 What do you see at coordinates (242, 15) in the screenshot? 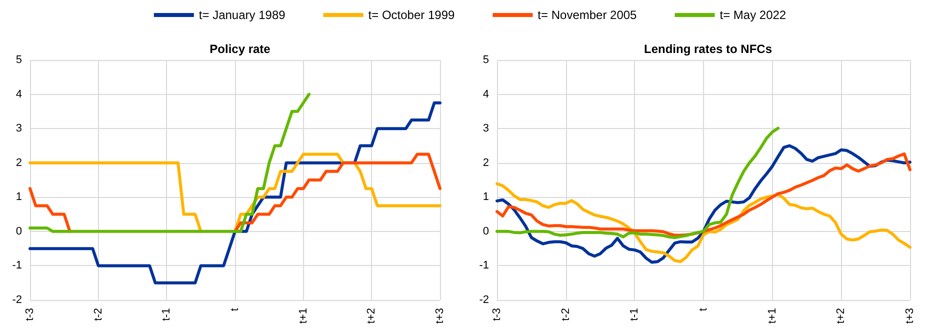
I see `legend-label: t= January 1989` at bounding box center [242, 15].